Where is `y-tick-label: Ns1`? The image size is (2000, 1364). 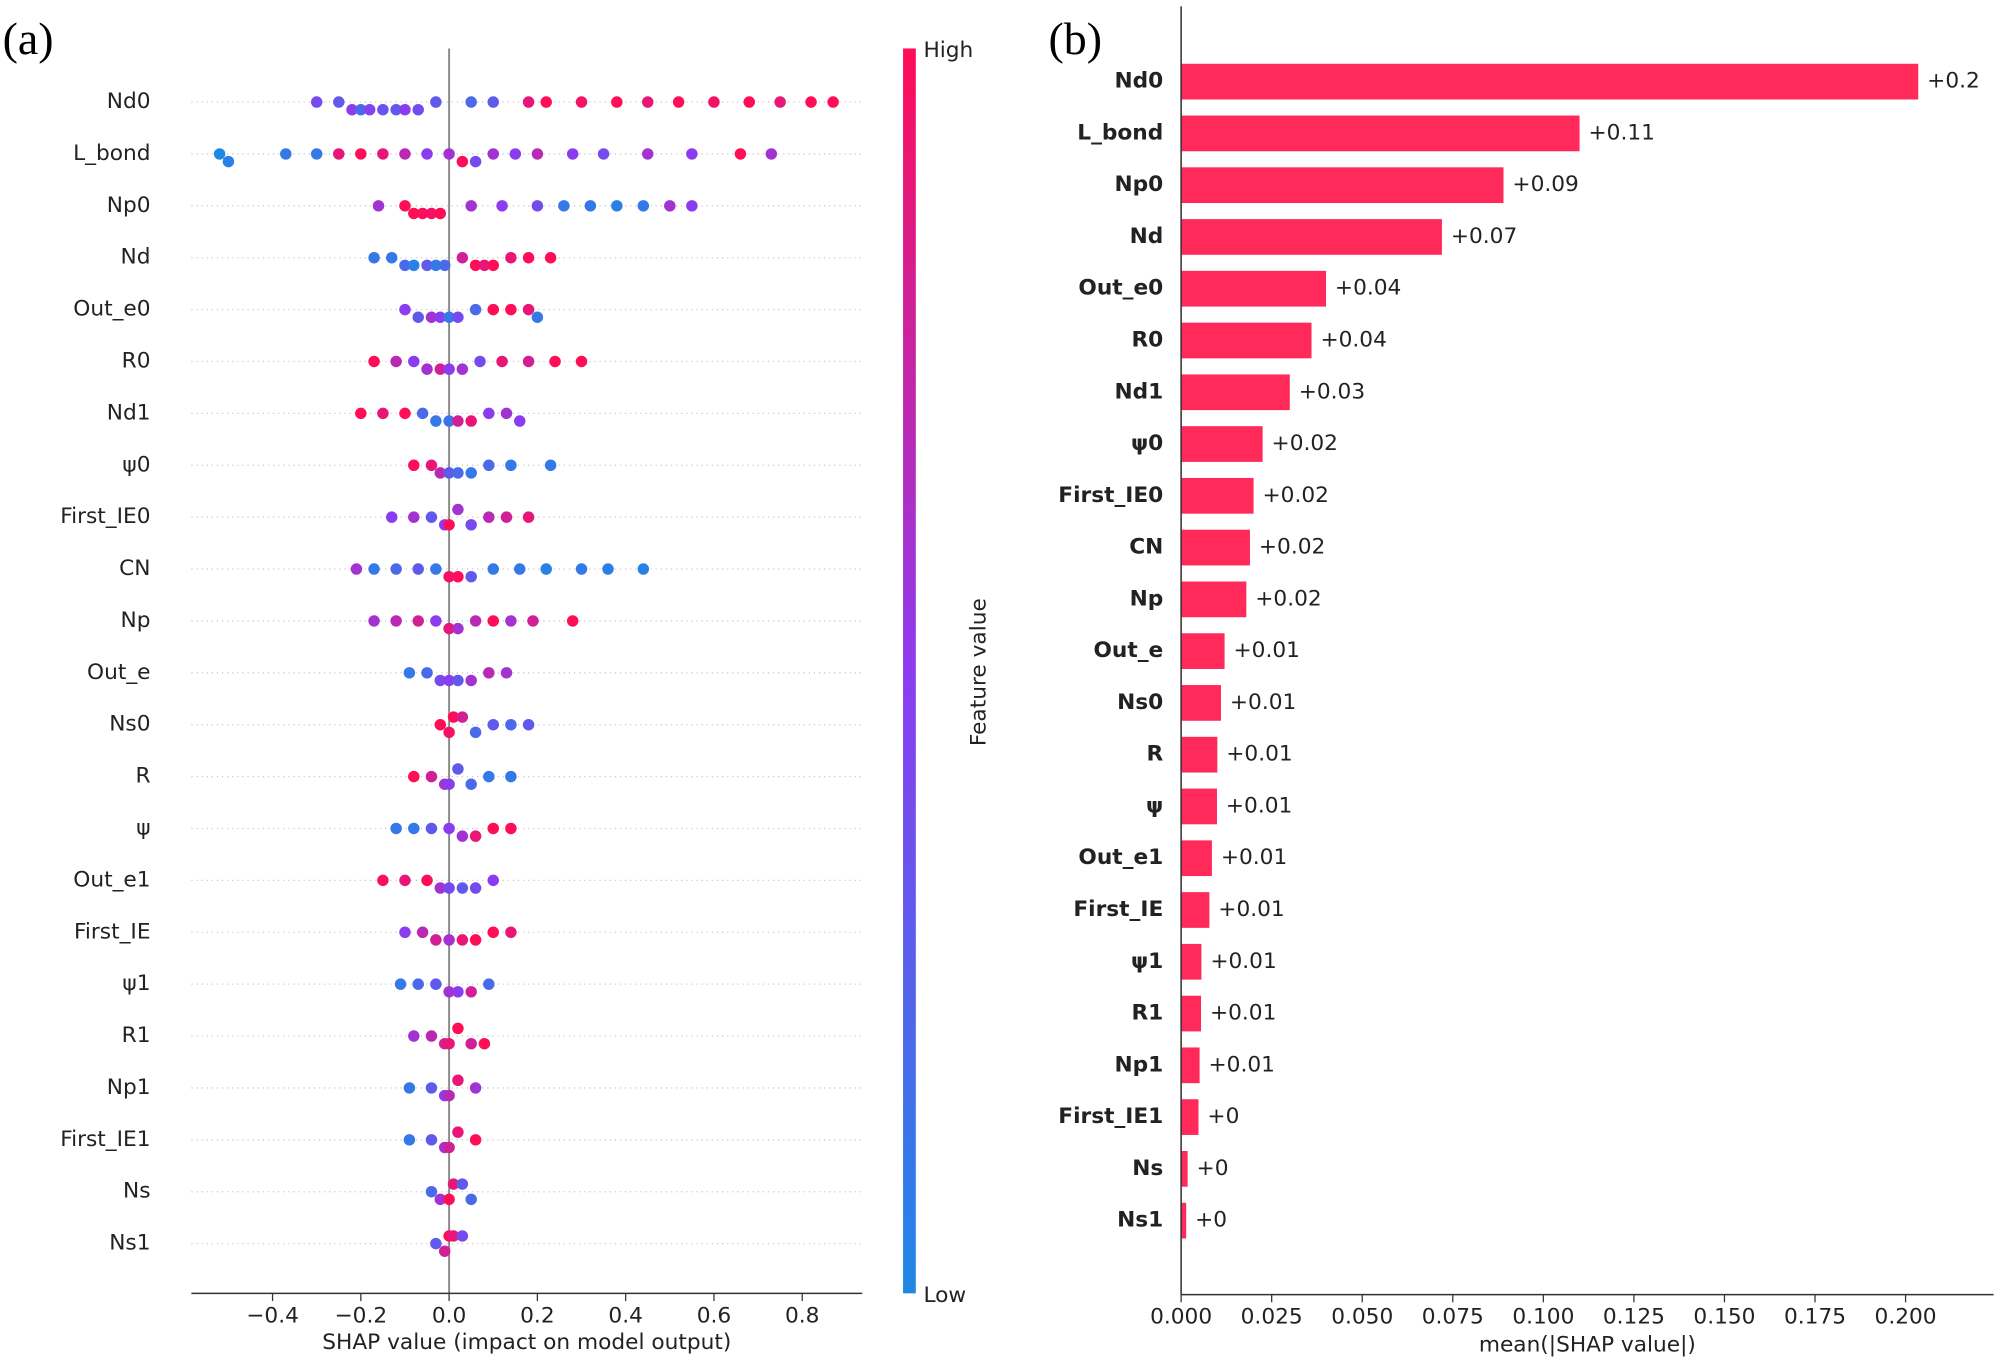
y-tick-label: Ns1 is located at coordinates (1140, 1220).